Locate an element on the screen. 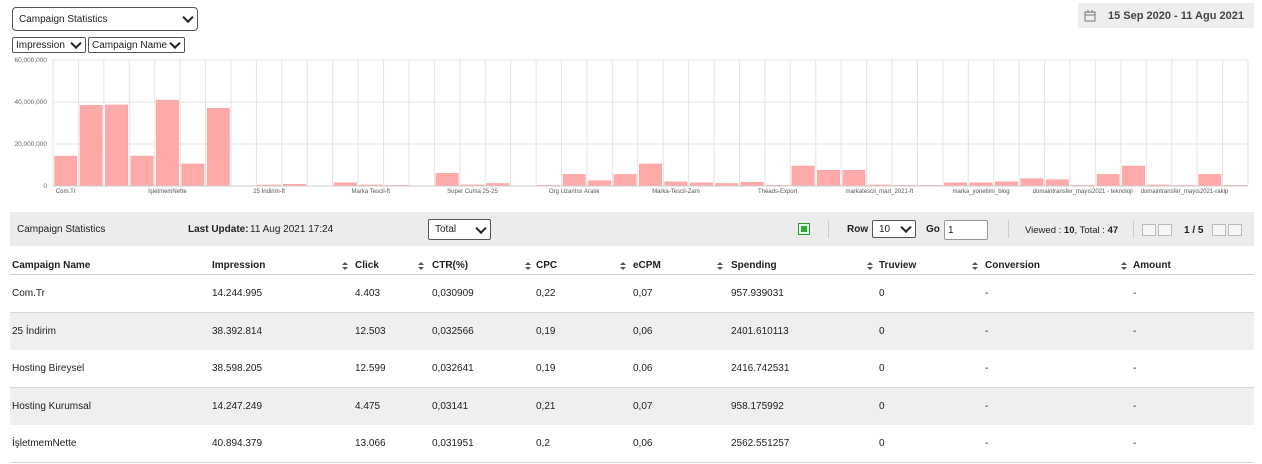 The width and height of the screenshot is (1262, 464). y-tick-label: 20,000,000 is located at coordinates (30, 144).